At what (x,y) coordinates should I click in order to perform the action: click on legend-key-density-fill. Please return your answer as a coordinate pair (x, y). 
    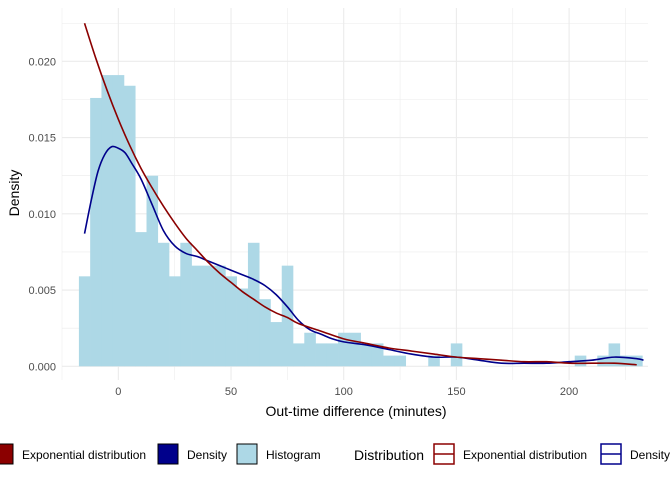
    Looking at the image, I should click on (168, 454).